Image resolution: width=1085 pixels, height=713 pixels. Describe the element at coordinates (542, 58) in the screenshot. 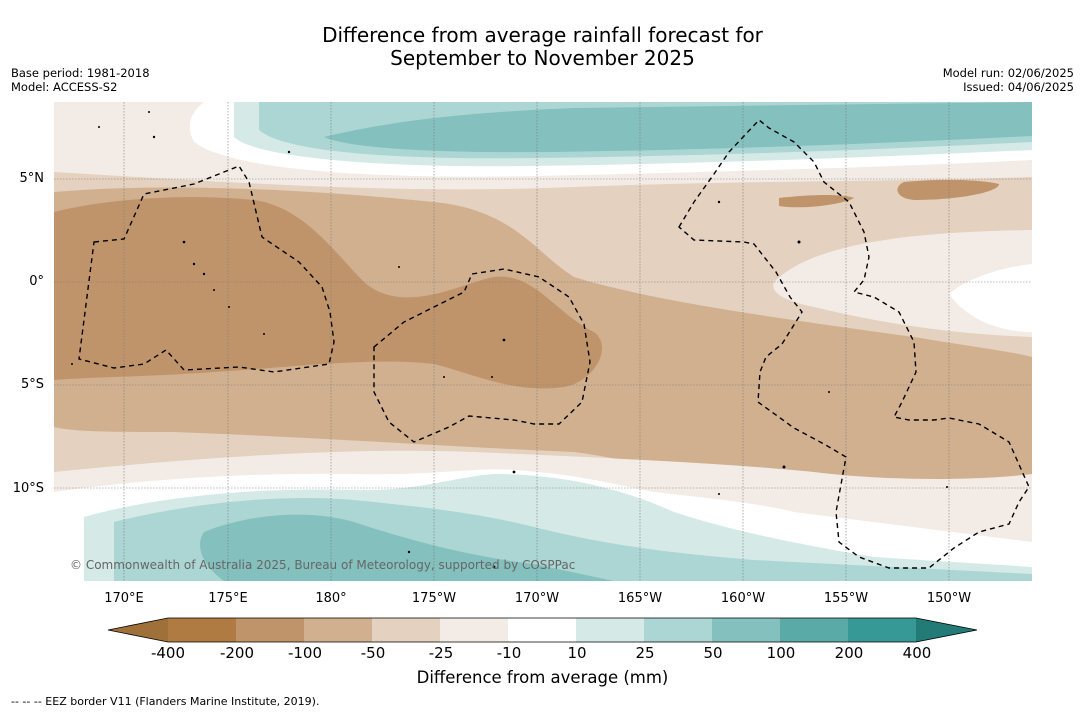

I see `map-title-line2: September to November 2025` at that location.